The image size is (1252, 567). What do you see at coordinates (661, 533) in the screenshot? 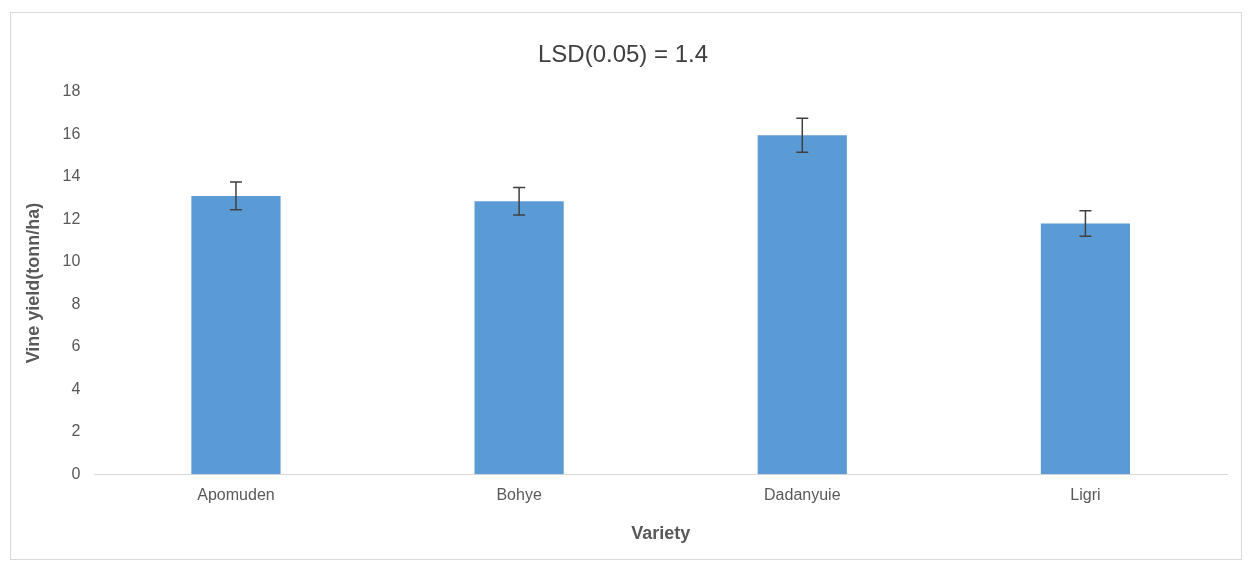
I see `x-axis-title: Variety` at bounding box center [661, 533].